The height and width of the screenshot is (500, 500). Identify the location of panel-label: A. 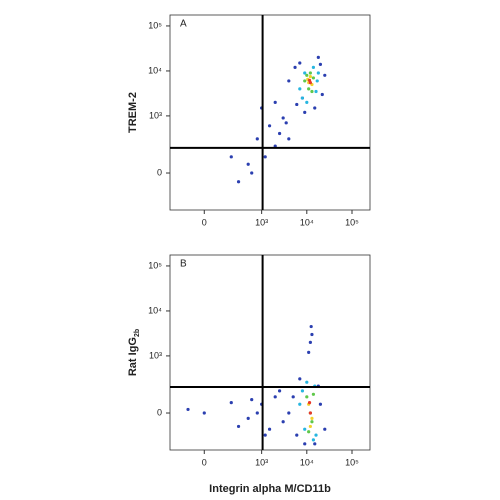
(183, 24).